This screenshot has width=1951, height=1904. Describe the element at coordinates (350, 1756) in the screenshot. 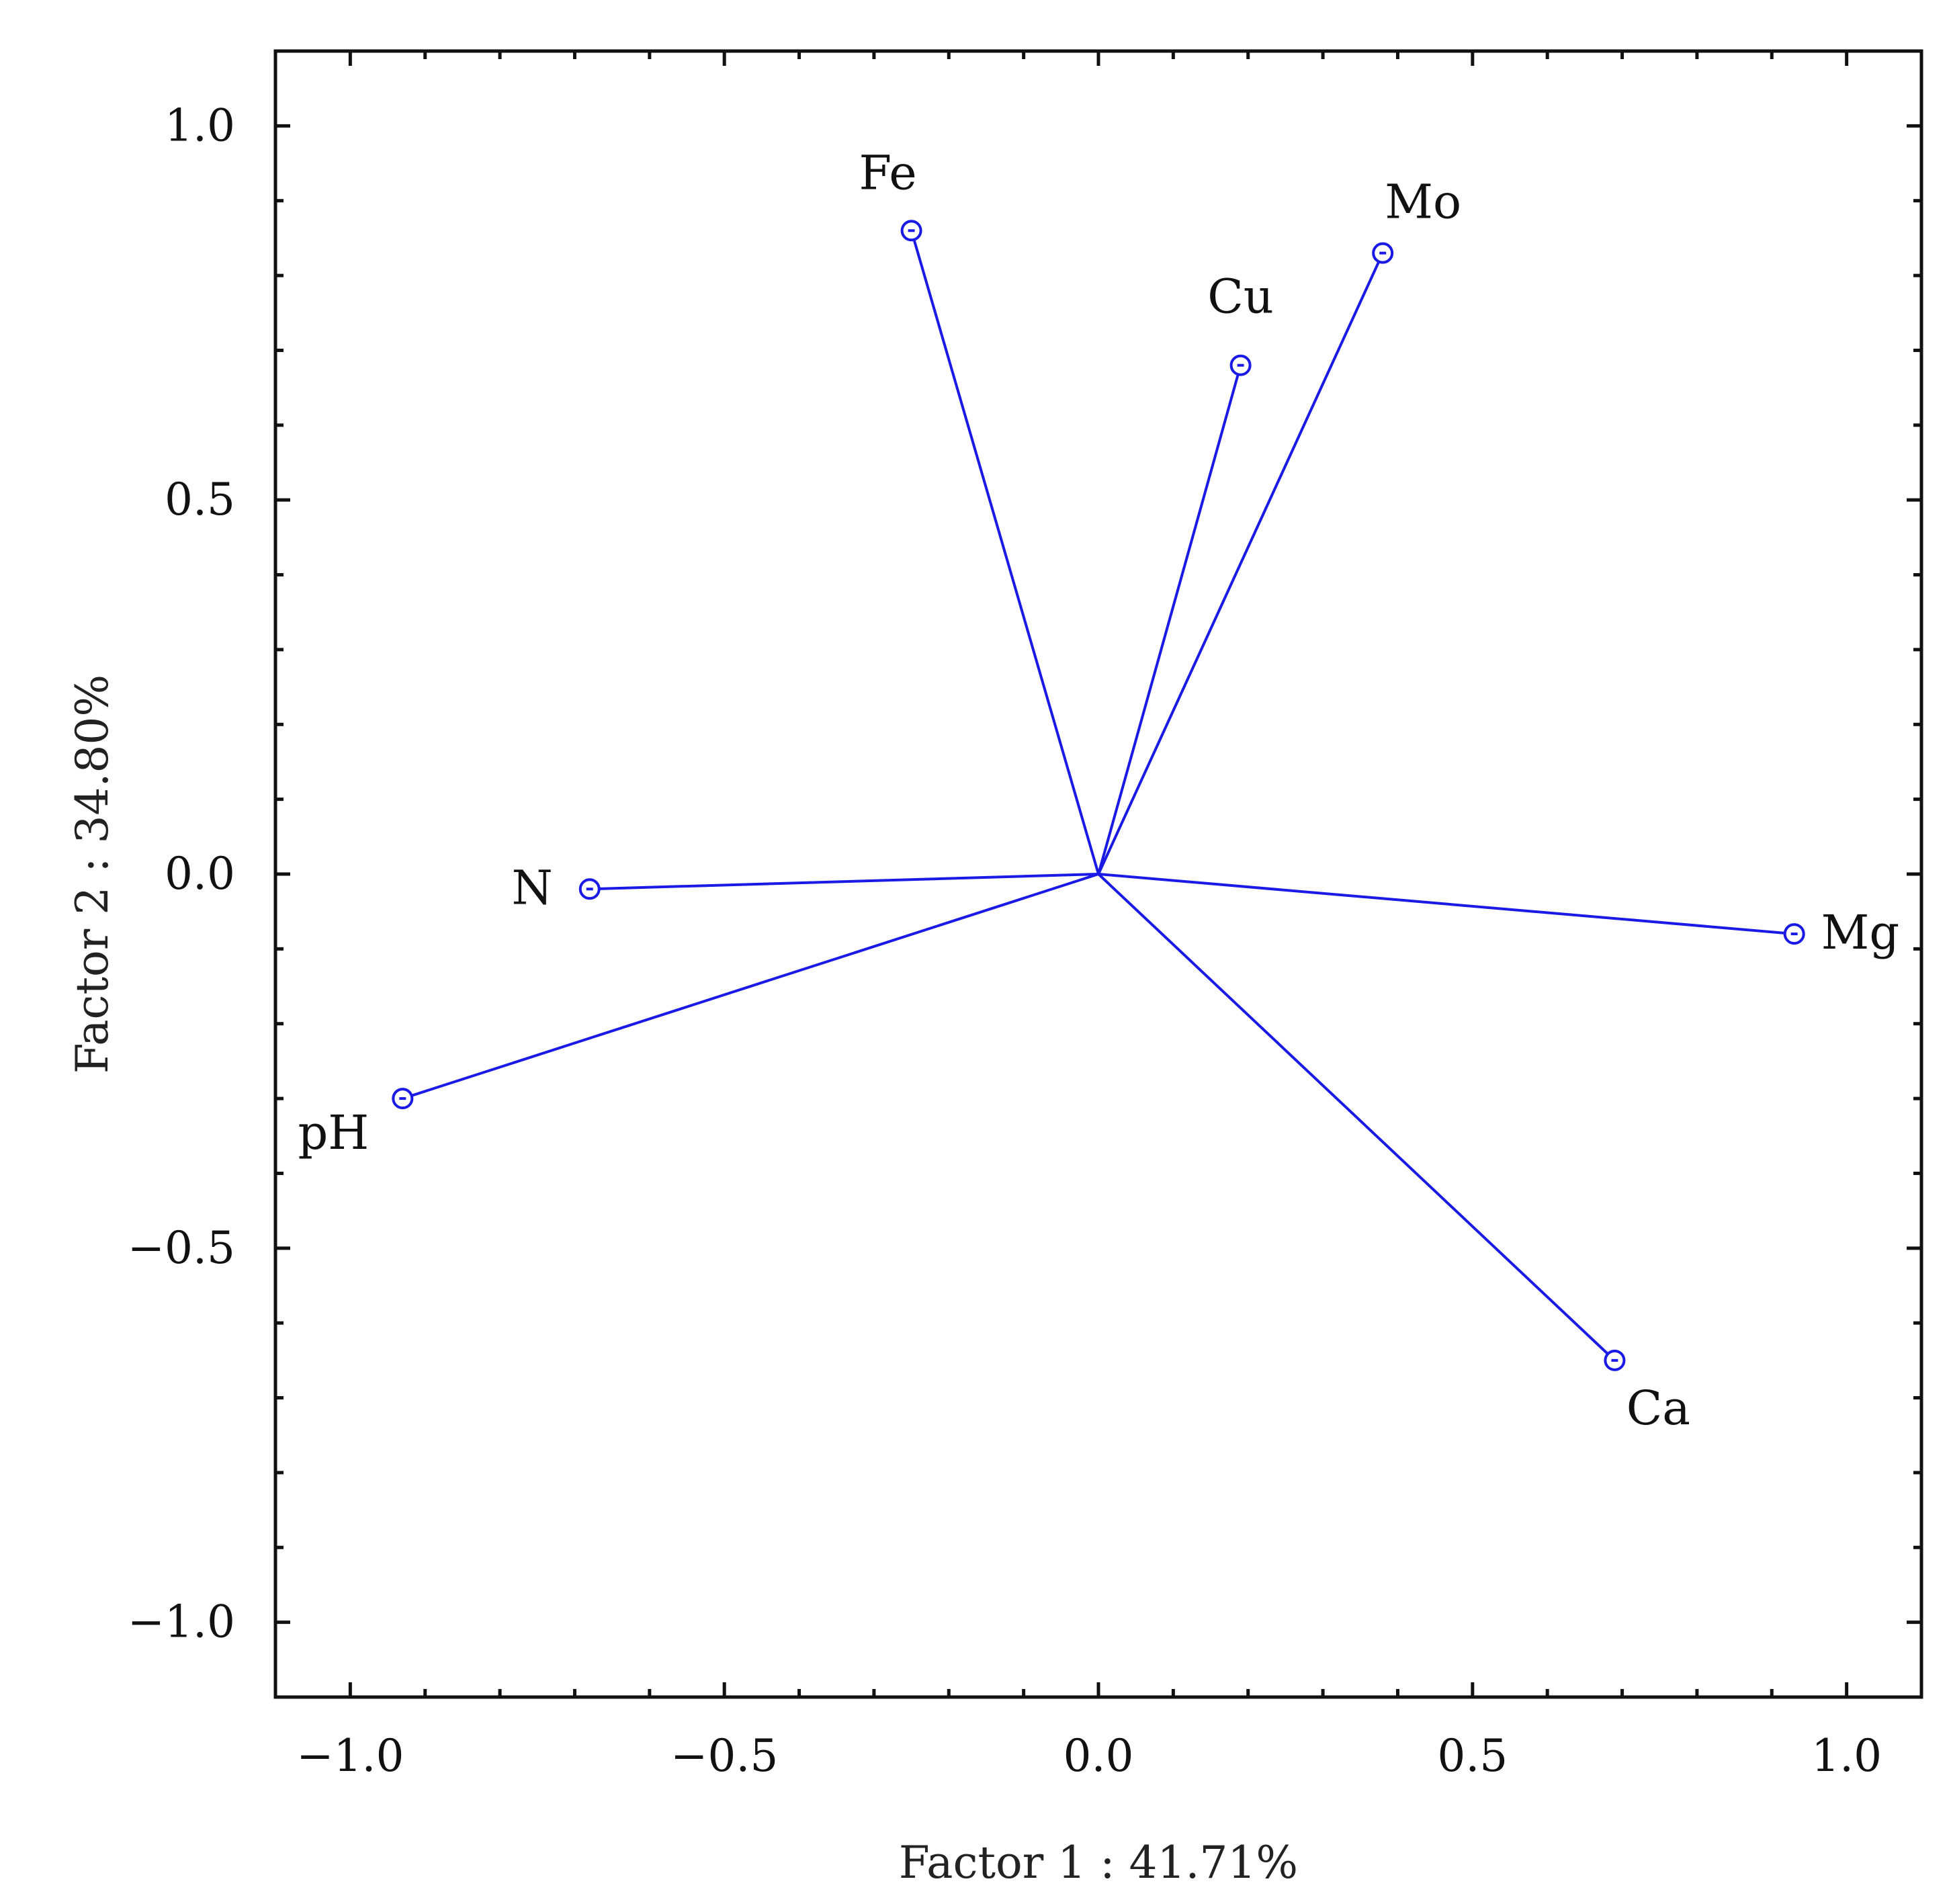

I see `x-tick-label: −1.0` at that location.